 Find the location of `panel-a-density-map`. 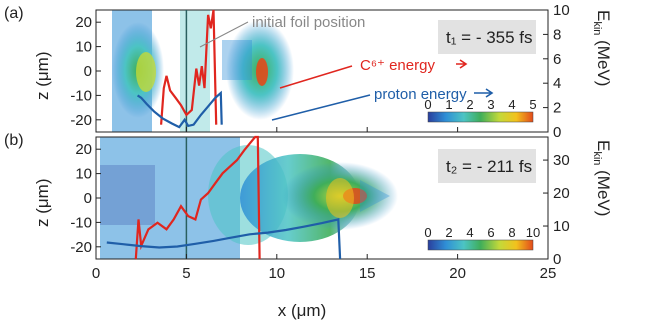

panel-a-density-map is located at coordinates (203, 71).